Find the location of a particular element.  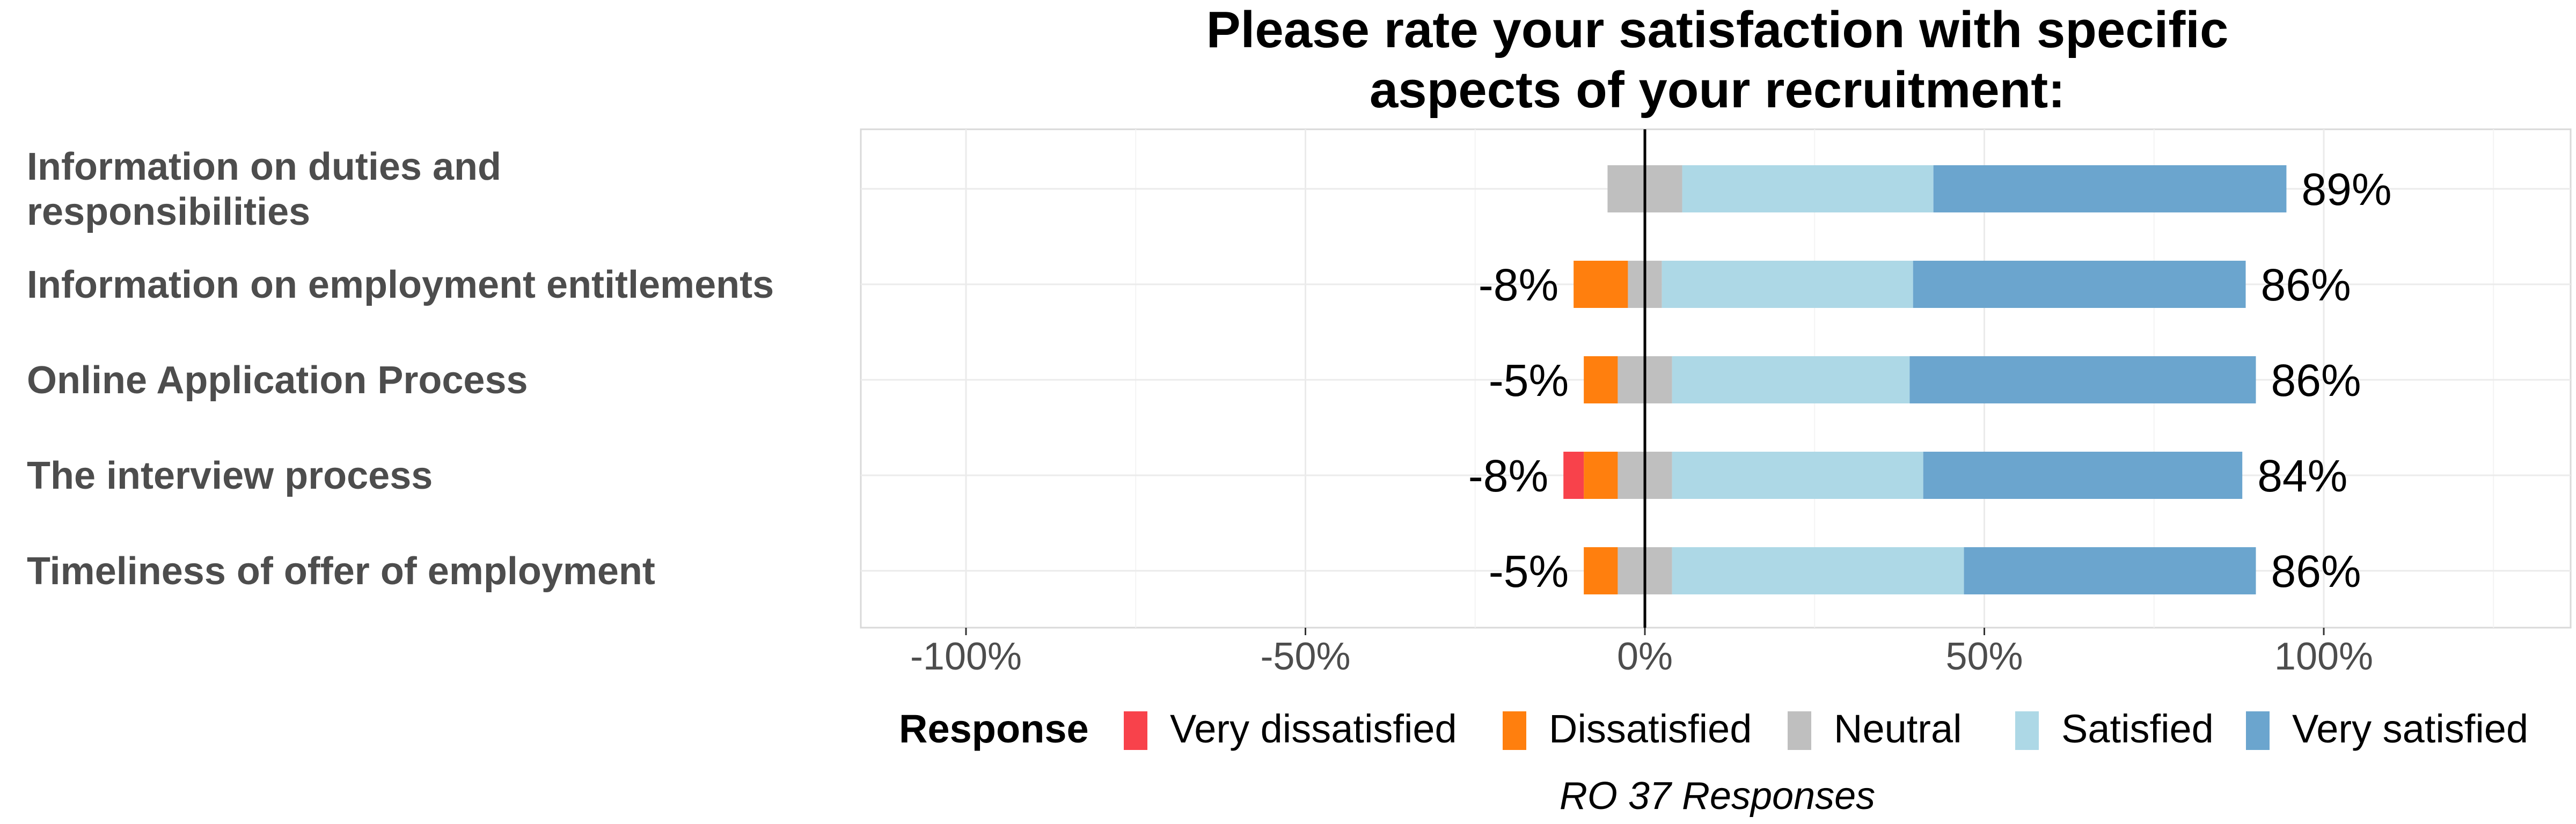

x-tick-label: 50% is located at coordinates (1984, 656).